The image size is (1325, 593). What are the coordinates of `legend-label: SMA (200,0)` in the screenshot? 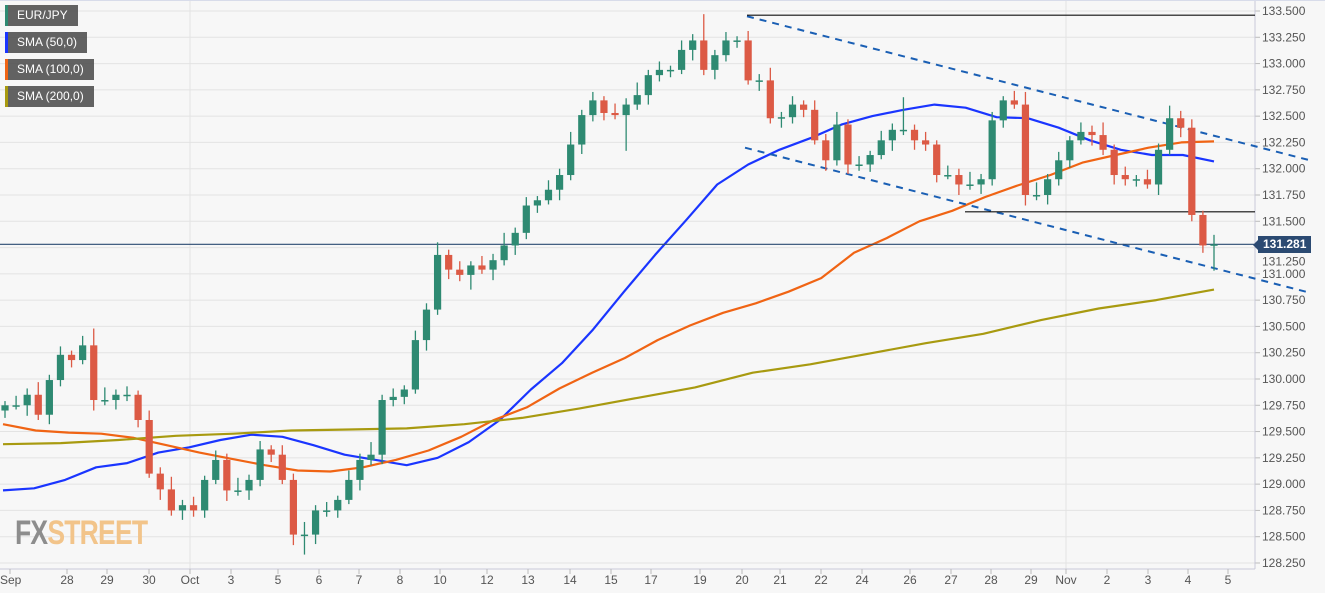 It's located at (50, 96).